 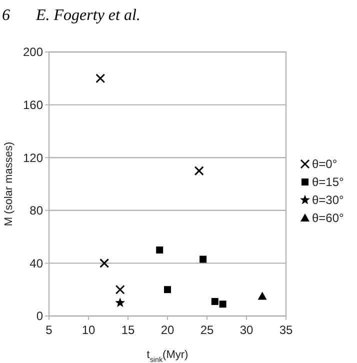 I want to click on y-tick-label: 120, so click(x=33, y=157).